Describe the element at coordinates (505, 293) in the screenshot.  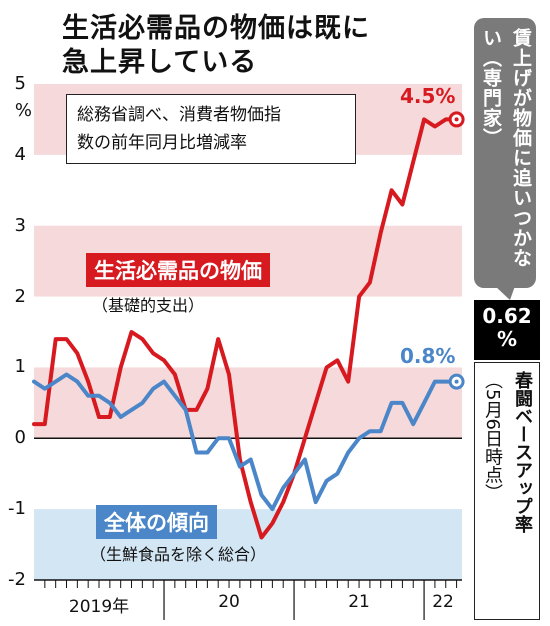
I see `bubble-pointer` at that location.